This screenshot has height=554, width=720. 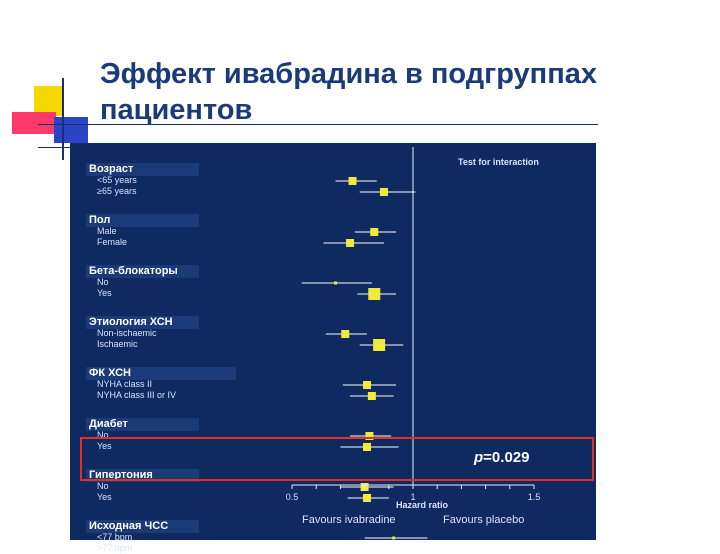 What do you see at coordinates (506, 457) in the screenshot?
I see `p-value: =0.029` at bounding box center [506, 457].